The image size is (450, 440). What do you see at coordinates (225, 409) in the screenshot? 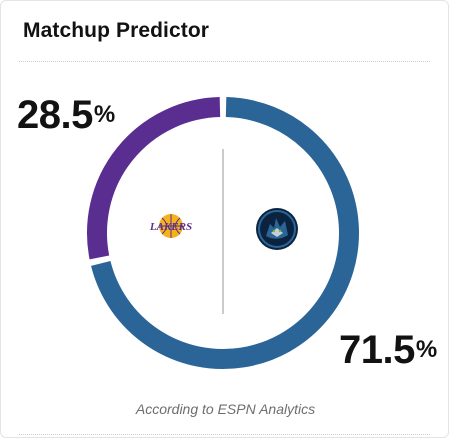
I see `source-note: According to ESPN Analytics` at bounding box center [225, 409].